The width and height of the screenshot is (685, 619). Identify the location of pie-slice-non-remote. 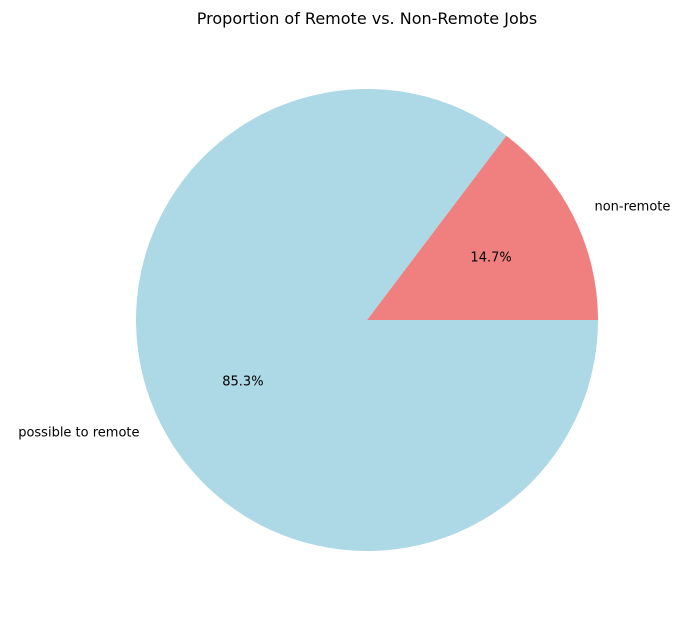
(482, 227).